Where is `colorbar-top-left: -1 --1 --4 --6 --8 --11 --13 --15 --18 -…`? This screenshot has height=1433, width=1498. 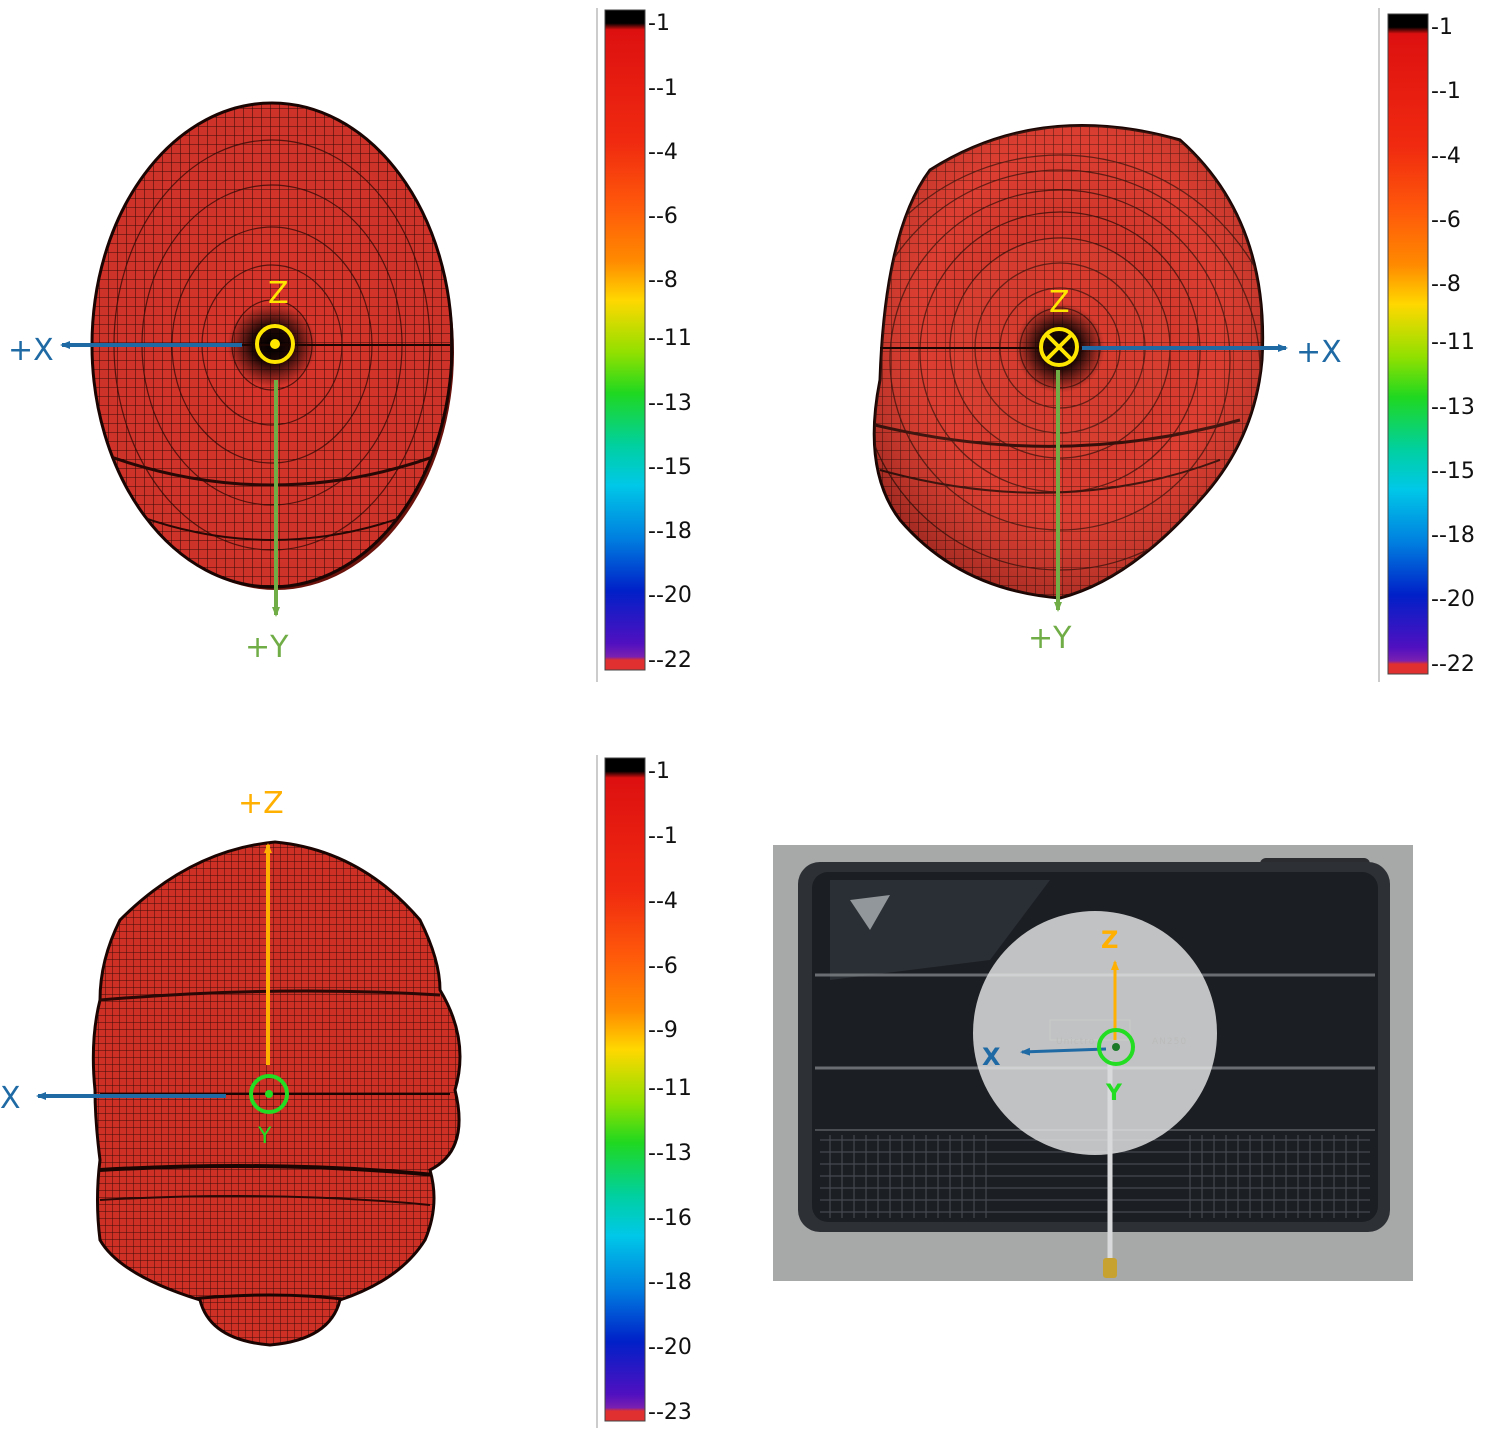
colorbar-top-left: -1 --1 --4 --6 --8 --11 --13 --15 --18 -… is located at coordinates (644, 345).